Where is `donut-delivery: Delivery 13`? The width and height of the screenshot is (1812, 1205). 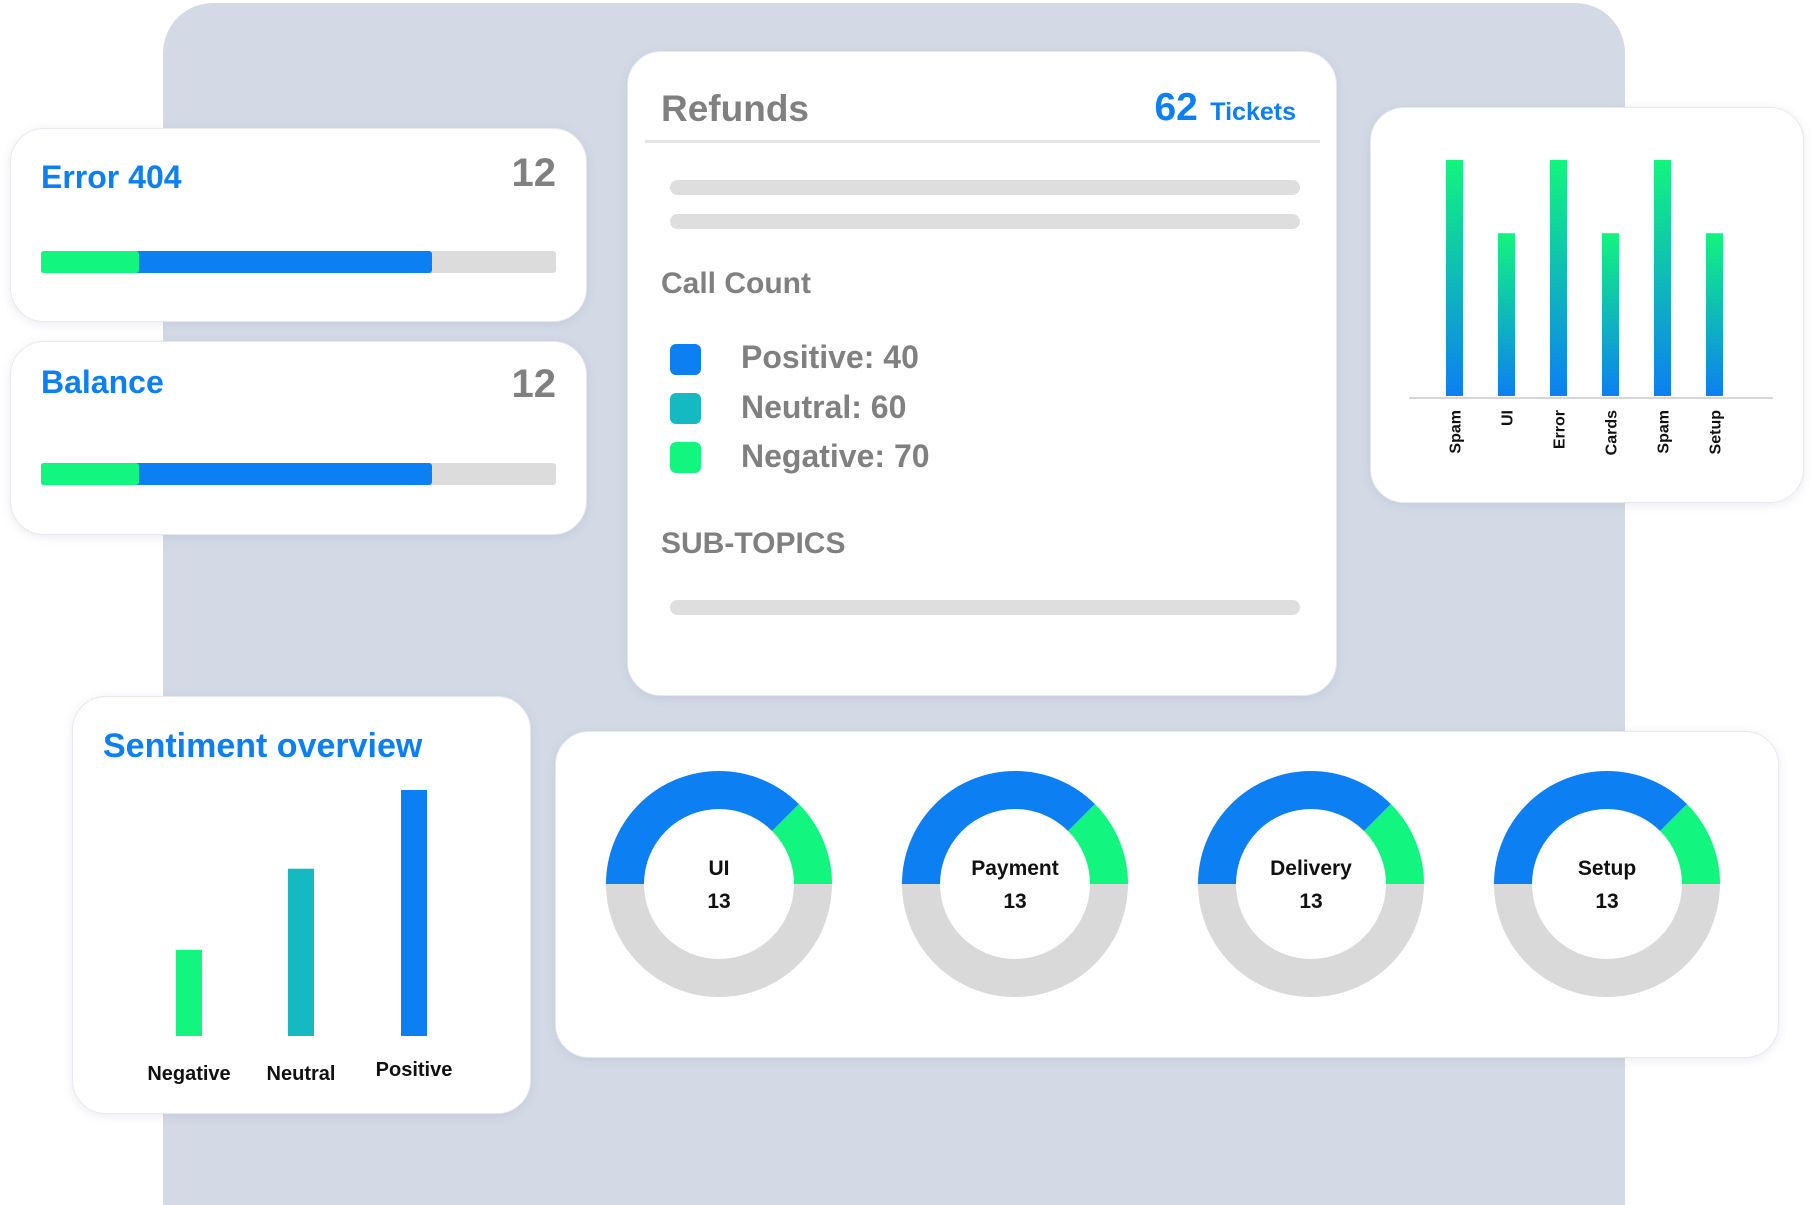 donut-delivery: Delivery 13 is located at coordinates (1311, 884).